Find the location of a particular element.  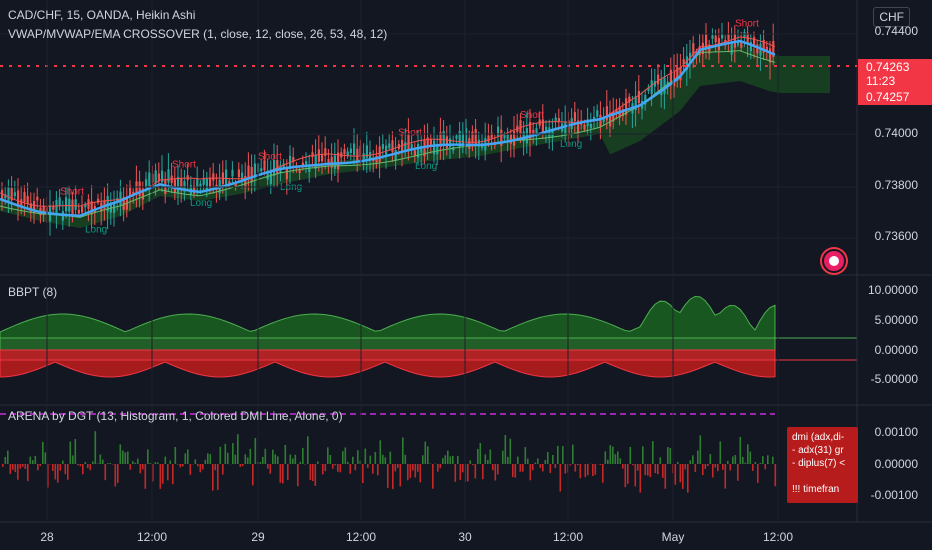

bbpt-title: BBPT (8) is located at coordinates (33, 292).